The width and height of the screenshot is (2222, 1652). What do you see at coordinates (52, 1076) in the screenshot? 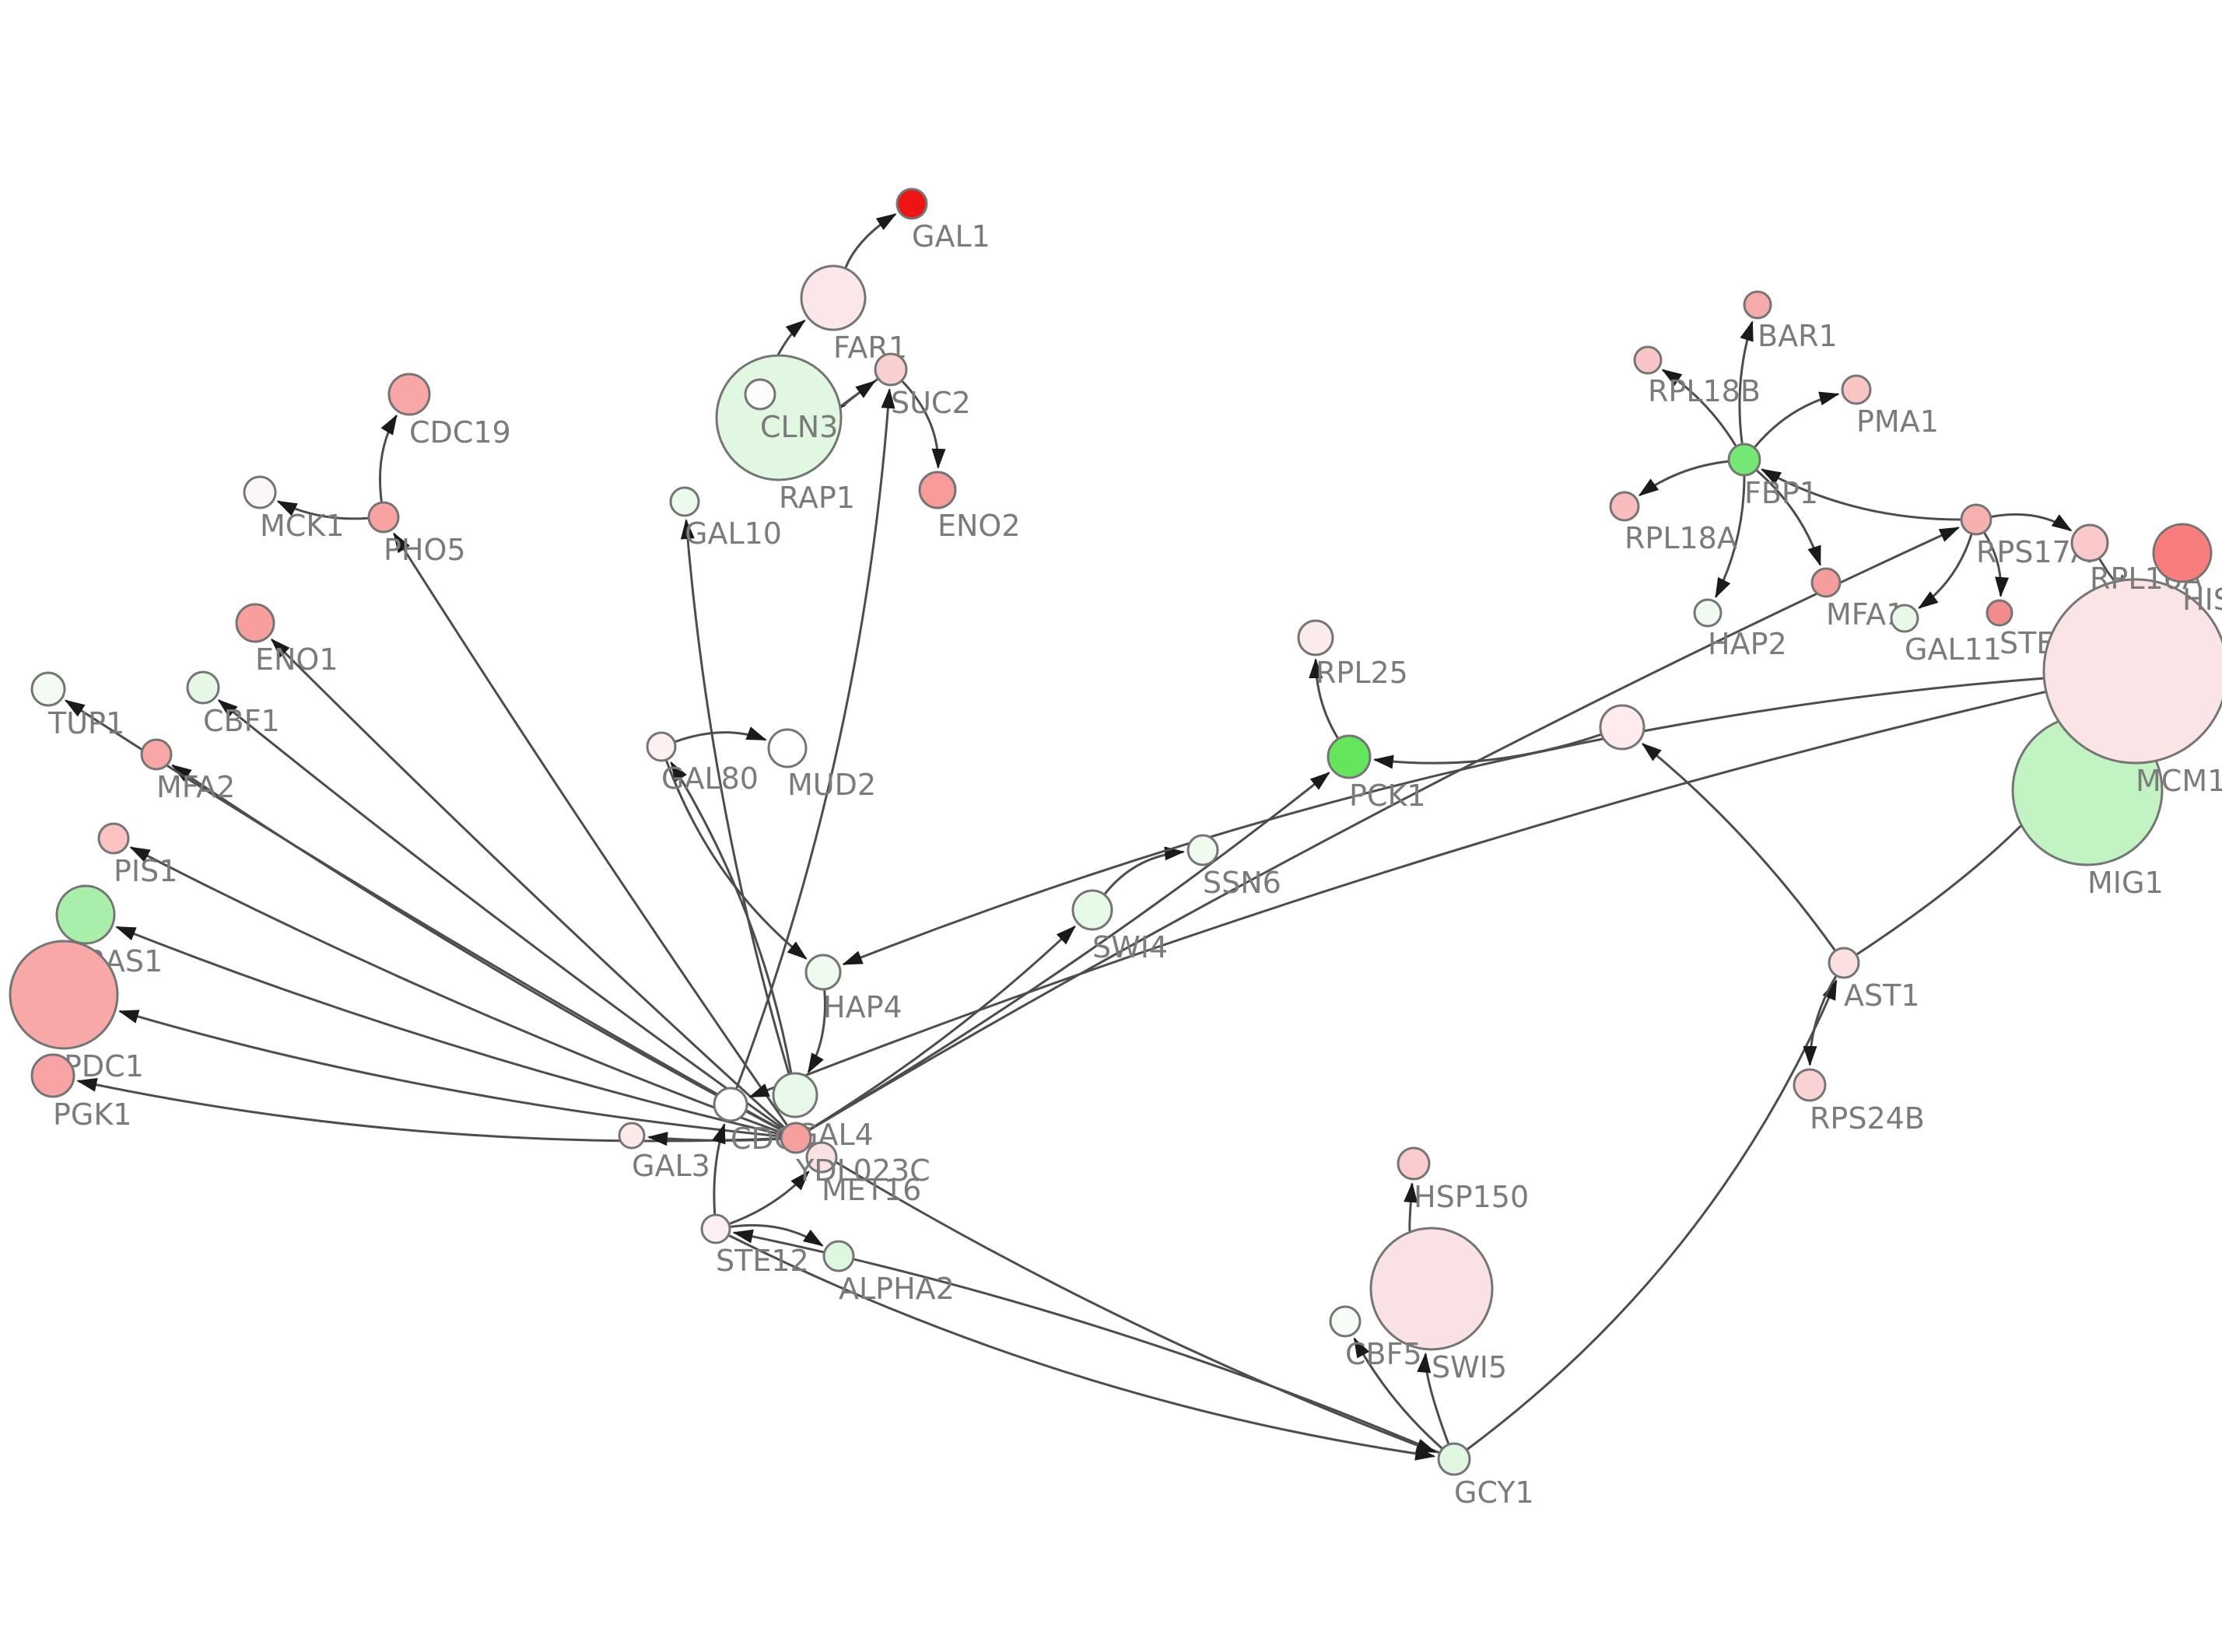
I see `node-PGK1` at bounding box center [52, 1076].